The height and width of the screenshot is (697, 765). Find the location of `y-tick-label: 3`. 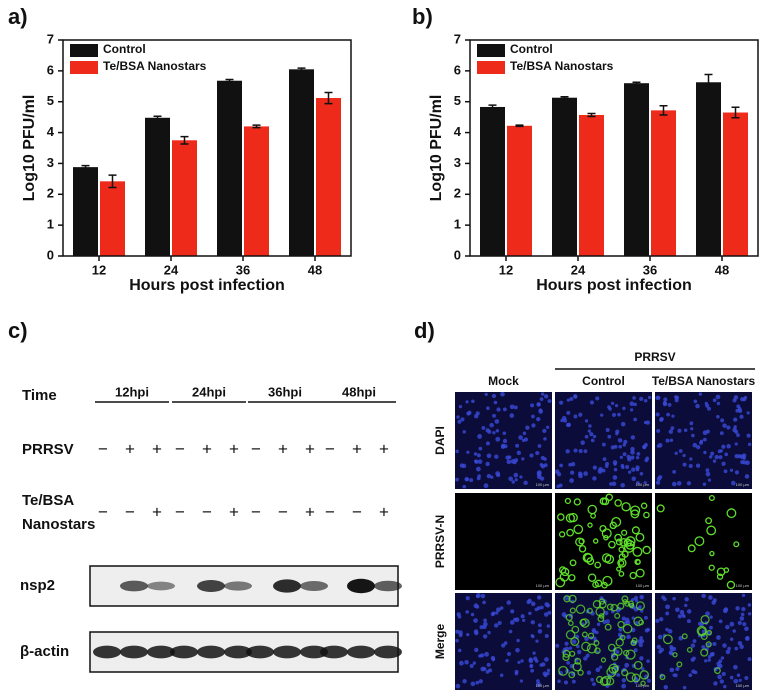

y-tick-label: 3 is located at coordinates (457, 162).